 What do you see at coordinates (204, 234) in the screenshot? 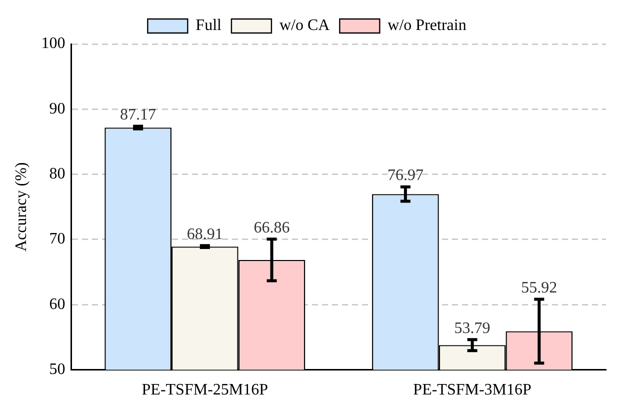
I see `data-label: 68.91` at bounding box center [204, 234].